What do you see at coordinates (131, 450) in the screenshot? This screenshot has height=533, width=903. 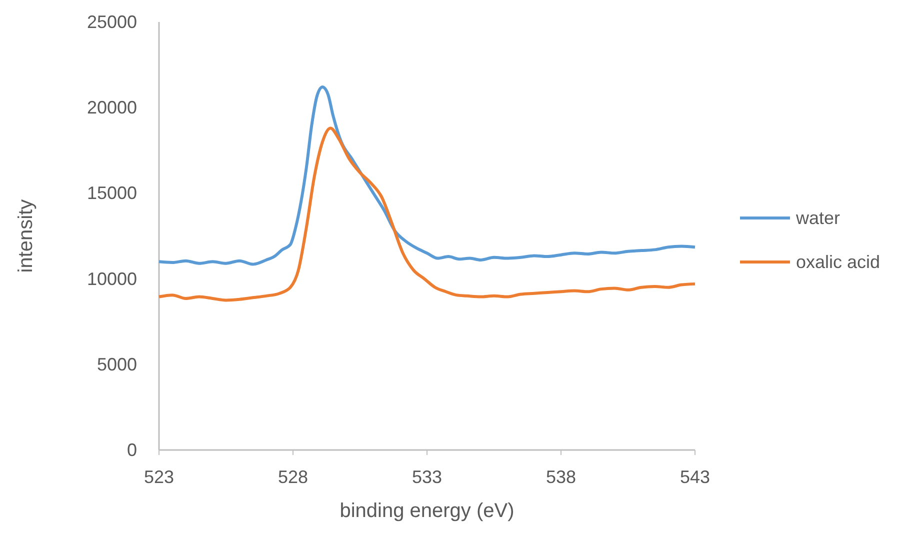 I see `y-tick-label: 0` at bounding box center [131, 450].